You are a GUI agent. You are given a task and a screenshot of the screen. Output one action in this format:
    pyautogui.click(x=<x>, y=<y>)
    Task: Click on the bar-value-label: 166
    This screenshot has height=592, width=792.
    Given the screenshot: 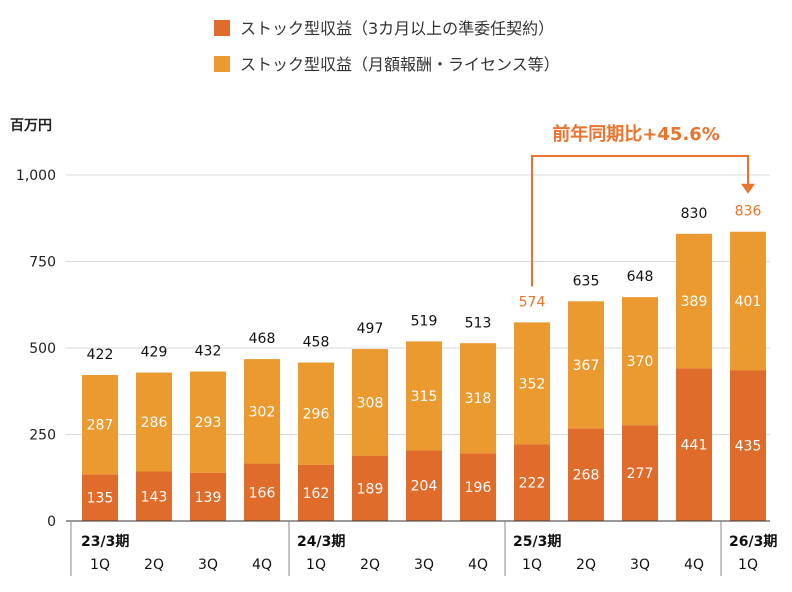 What is the action you would take?
    pyautogui.click(x=262, y=493)
    